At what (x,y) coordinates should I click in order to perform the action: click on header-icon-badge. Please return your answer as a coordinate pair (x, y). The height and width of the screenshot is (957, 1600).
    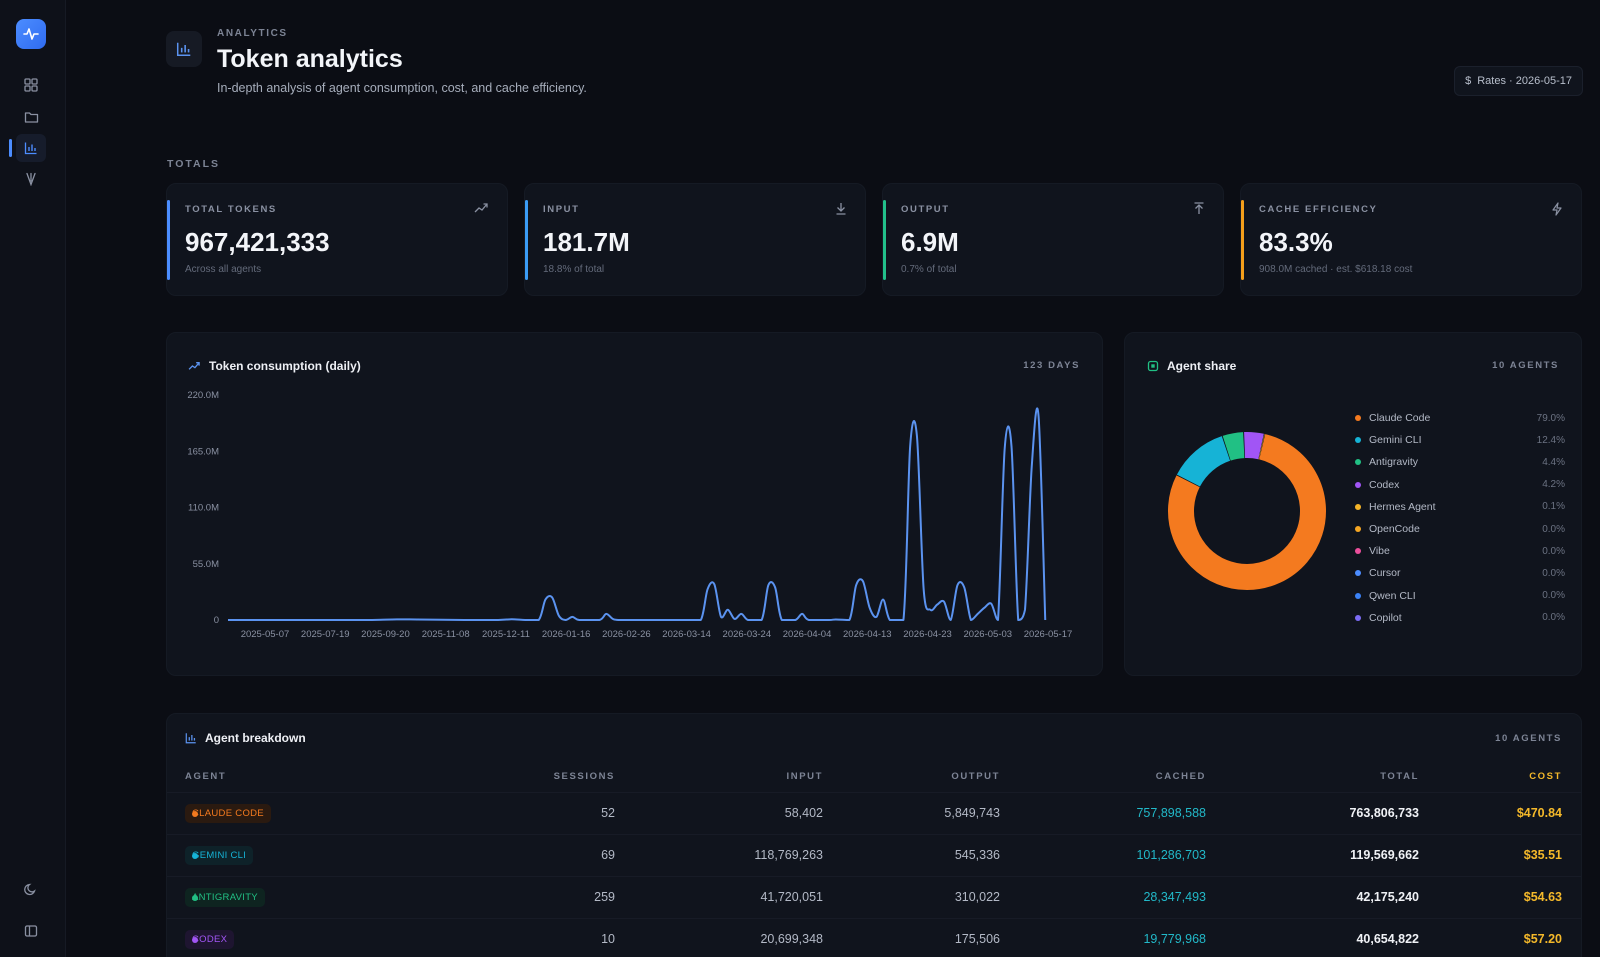
    Looking at the image, I should click on (184, 49).